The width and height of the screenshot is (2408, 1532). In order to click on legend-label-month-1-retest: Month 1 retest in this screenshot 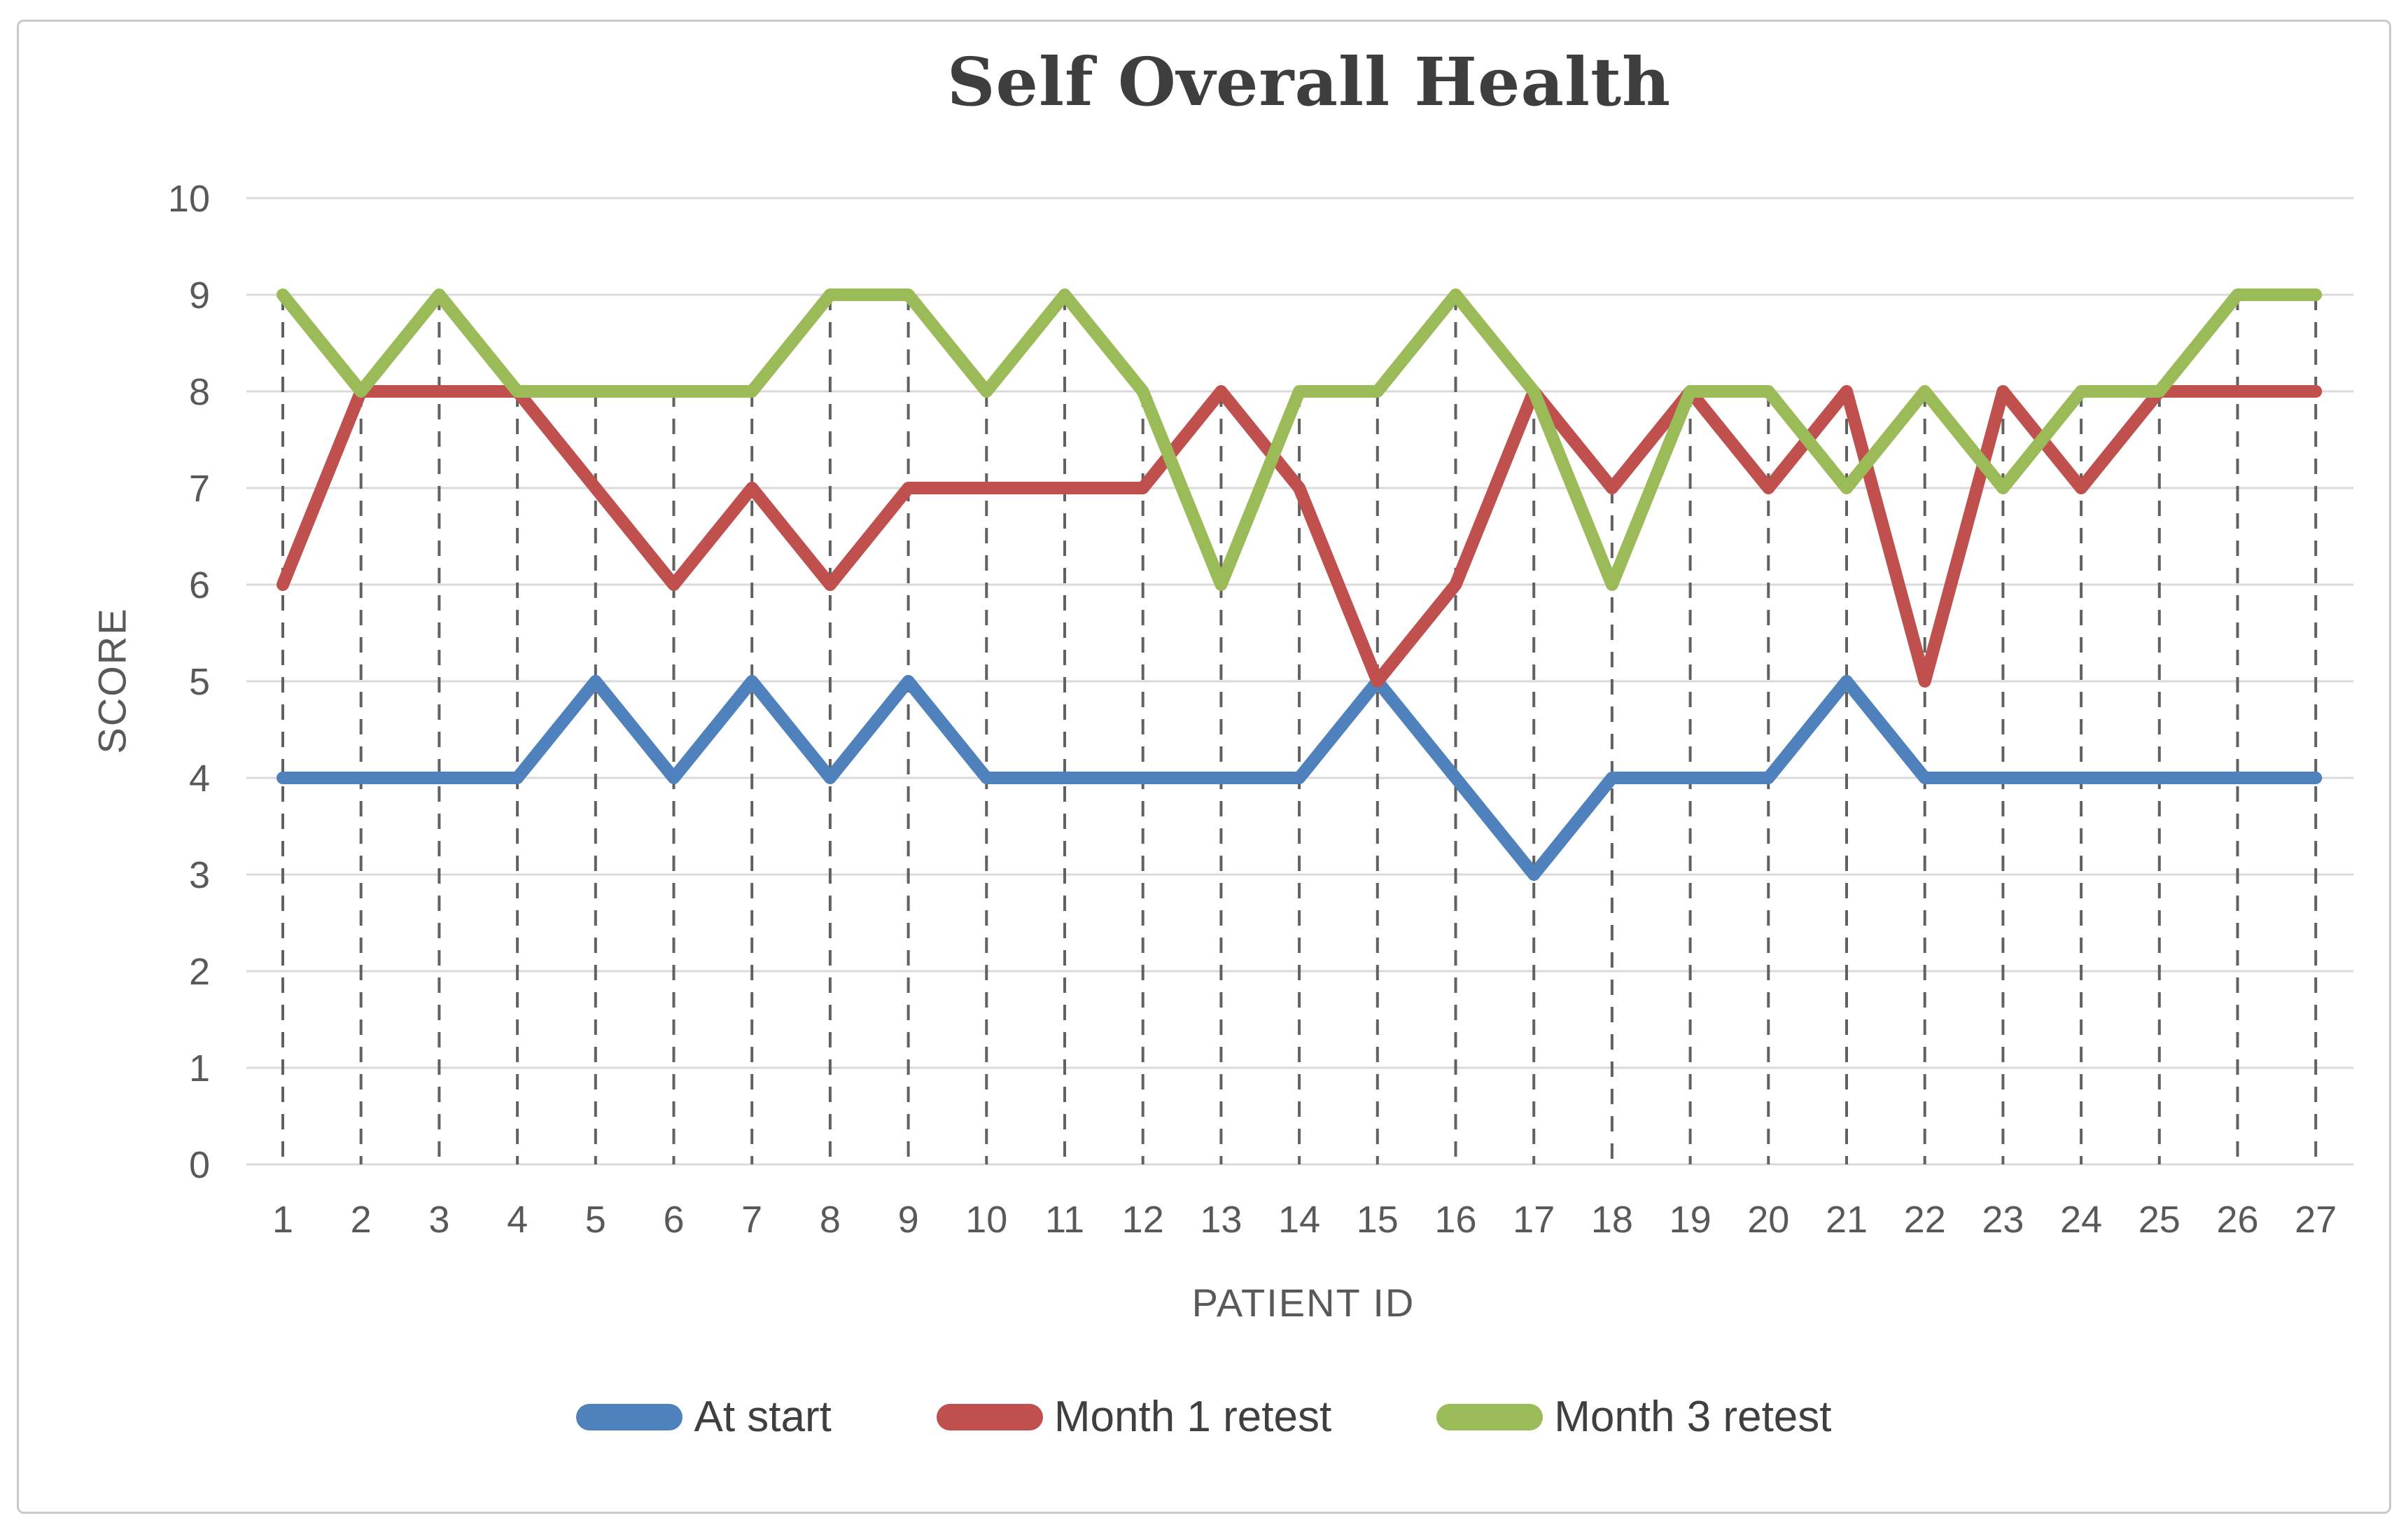, I will do `click(1193, 1417)`.